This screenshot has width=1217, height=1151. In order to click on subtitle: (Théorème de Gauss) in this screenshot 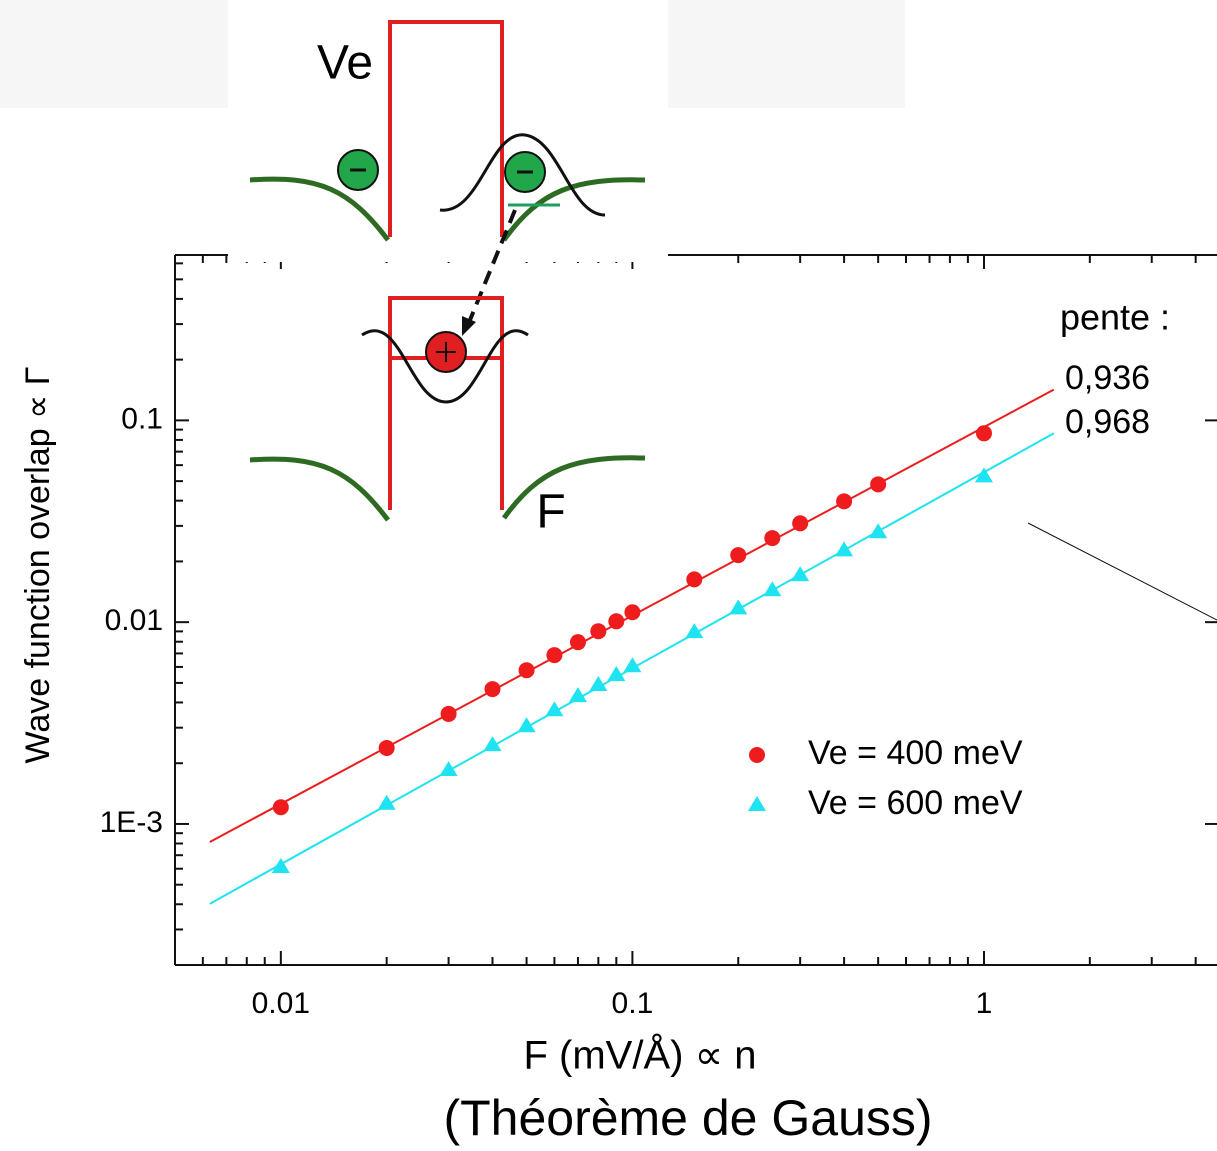, I will do `click(687, 1118)`.